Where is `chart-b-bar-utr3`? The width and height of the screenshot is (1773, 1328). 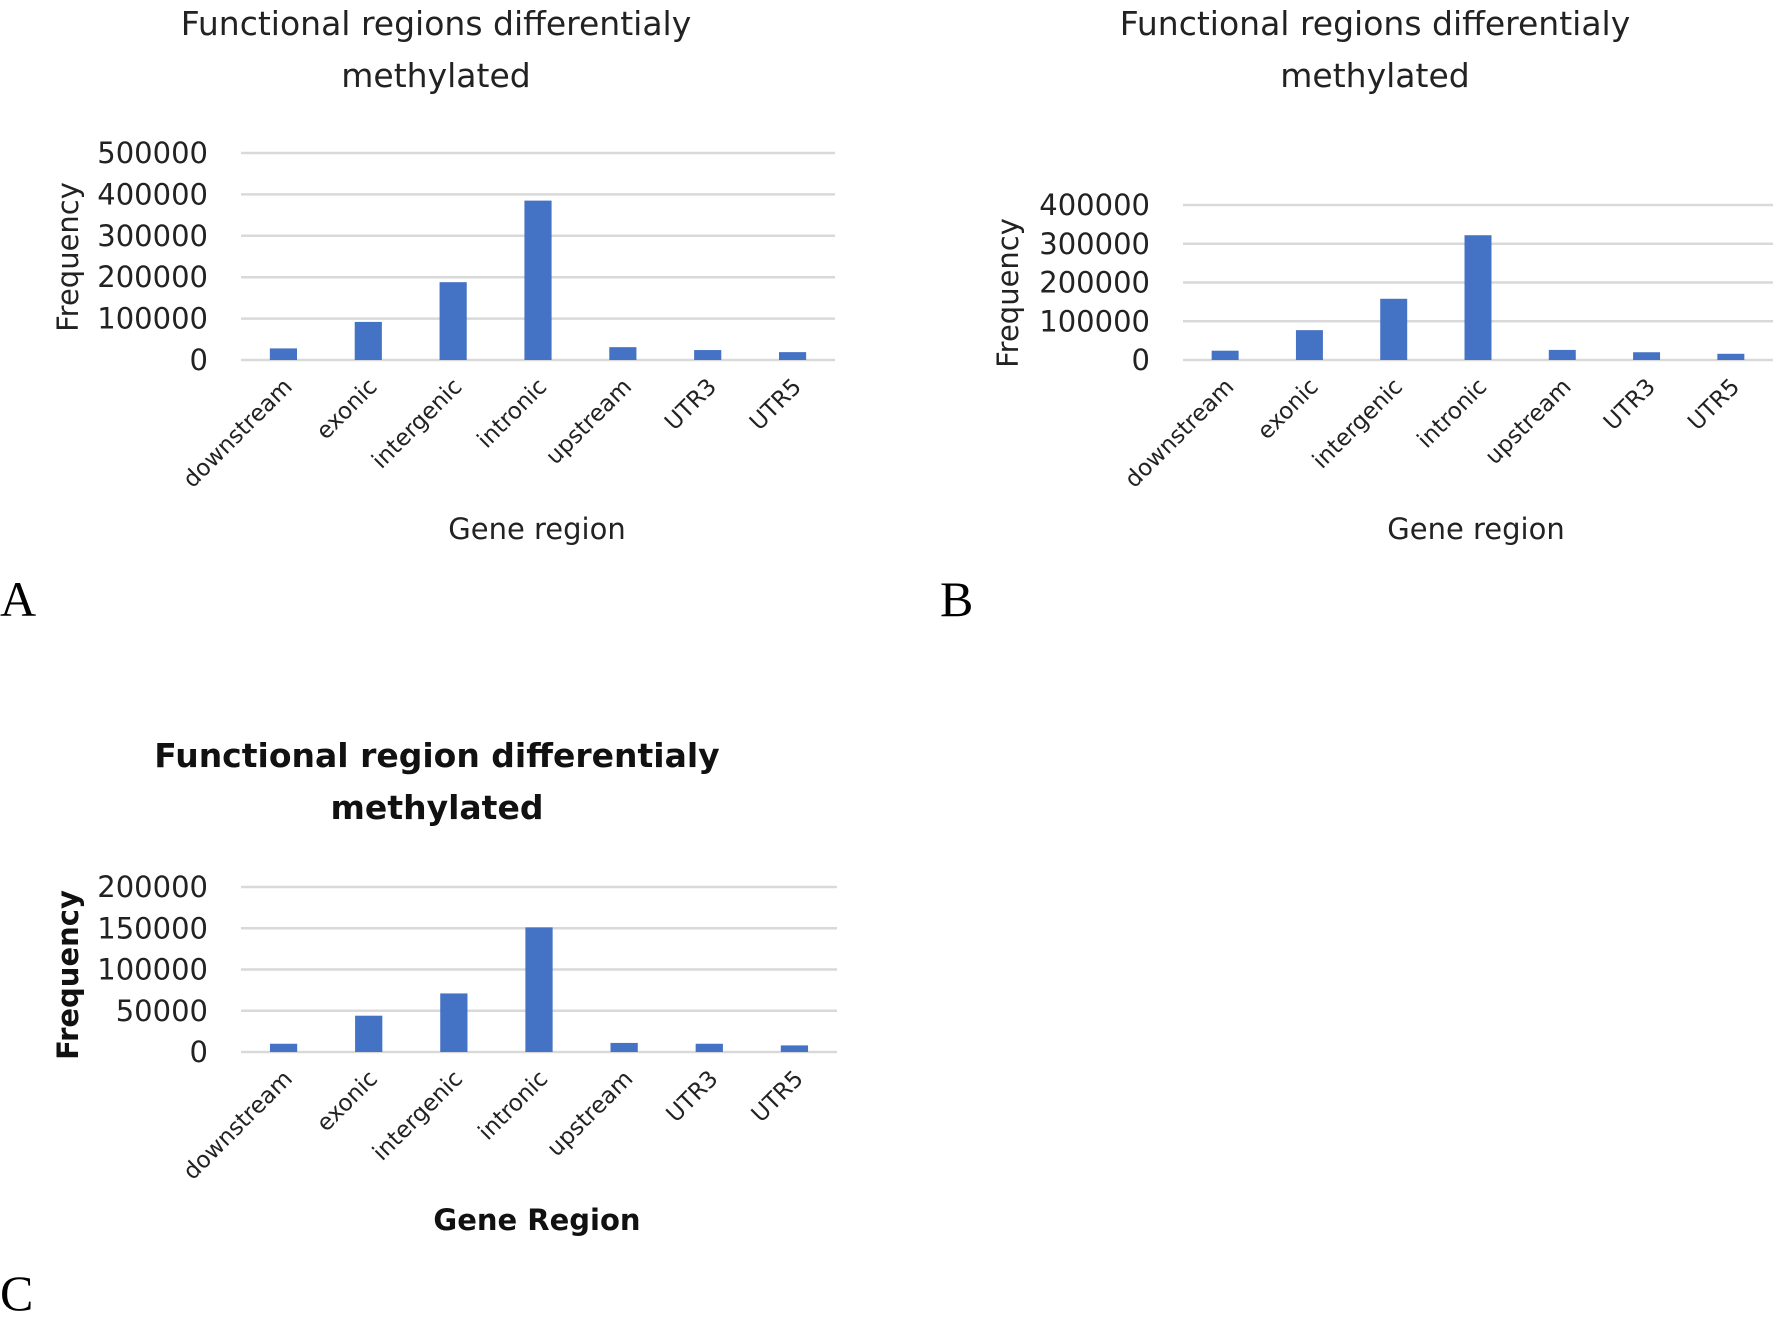 chart-b-bar-utr3 is located at coordinates (1647, 356).